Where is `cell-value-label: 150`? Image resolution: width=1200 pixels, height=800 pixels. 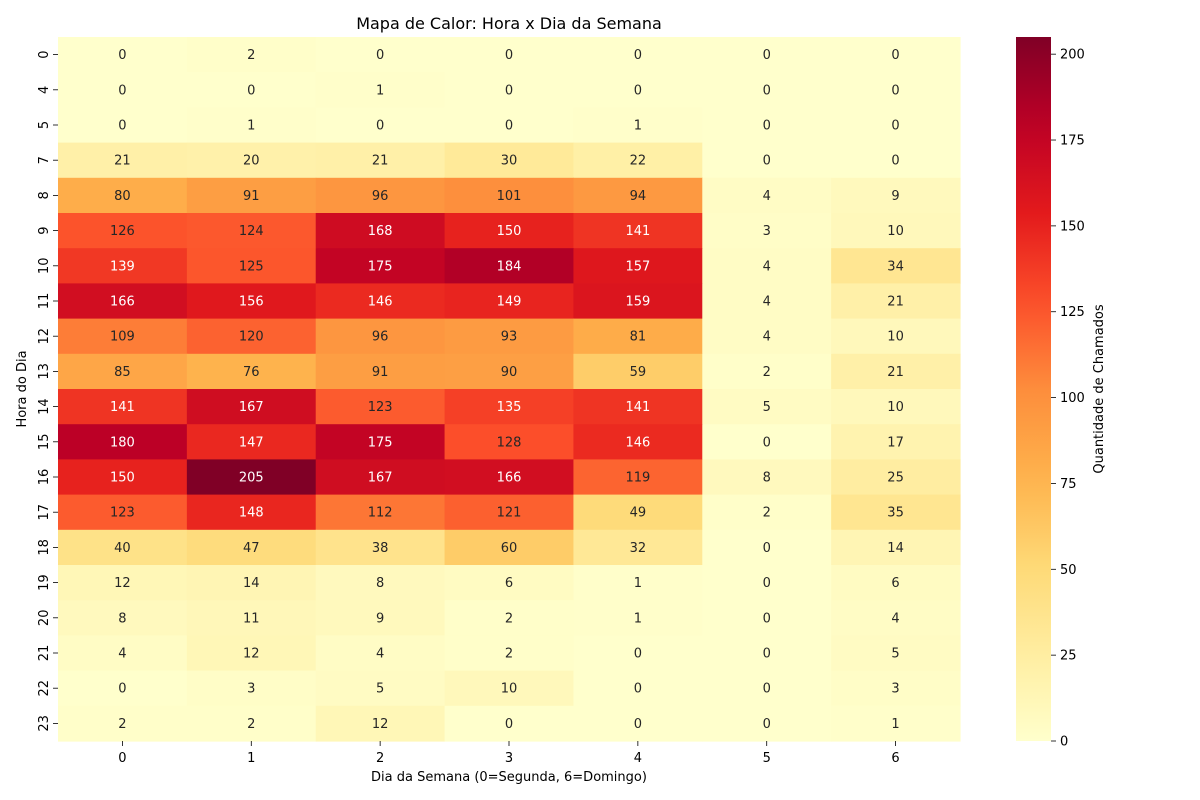
cell-value-label: 150 is located at coordinates (122, 478).